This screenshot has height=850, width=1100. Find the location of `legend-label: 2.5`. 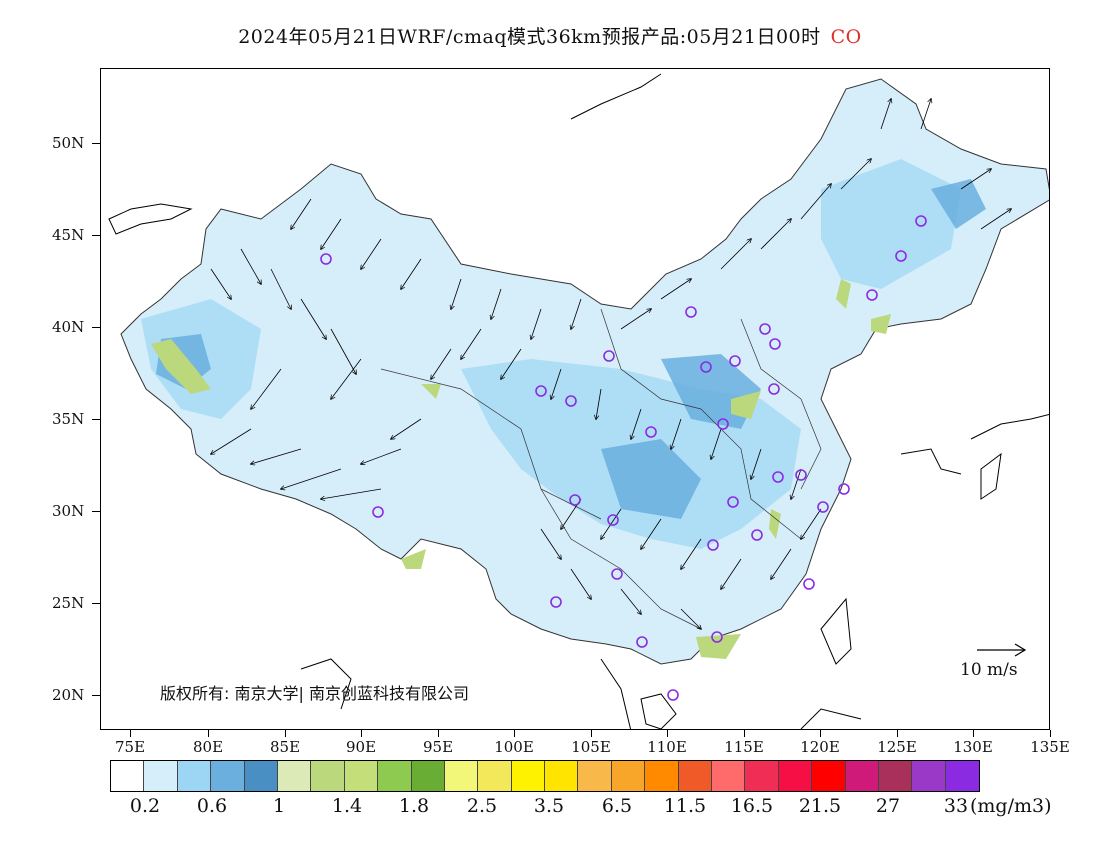

legend-label: 2.5 is located at coordinates (482, 806).